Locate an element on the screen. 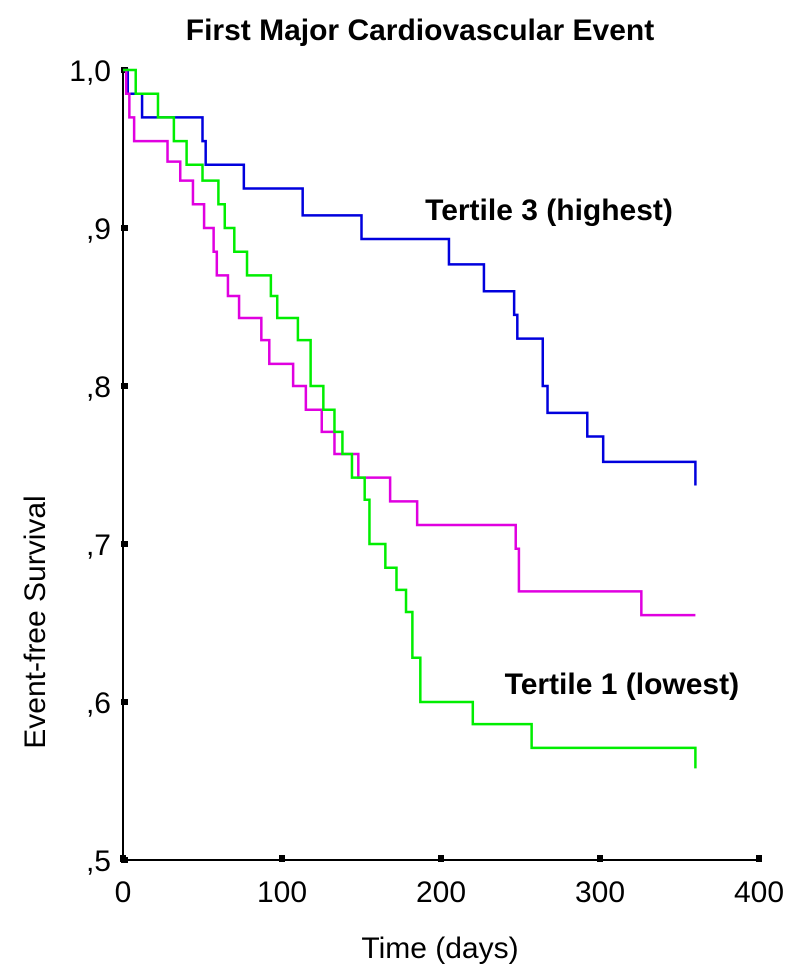 The height and width of the screenshot is (969, 795). x-tick-label: 200 is located at coordinates (441, 892).